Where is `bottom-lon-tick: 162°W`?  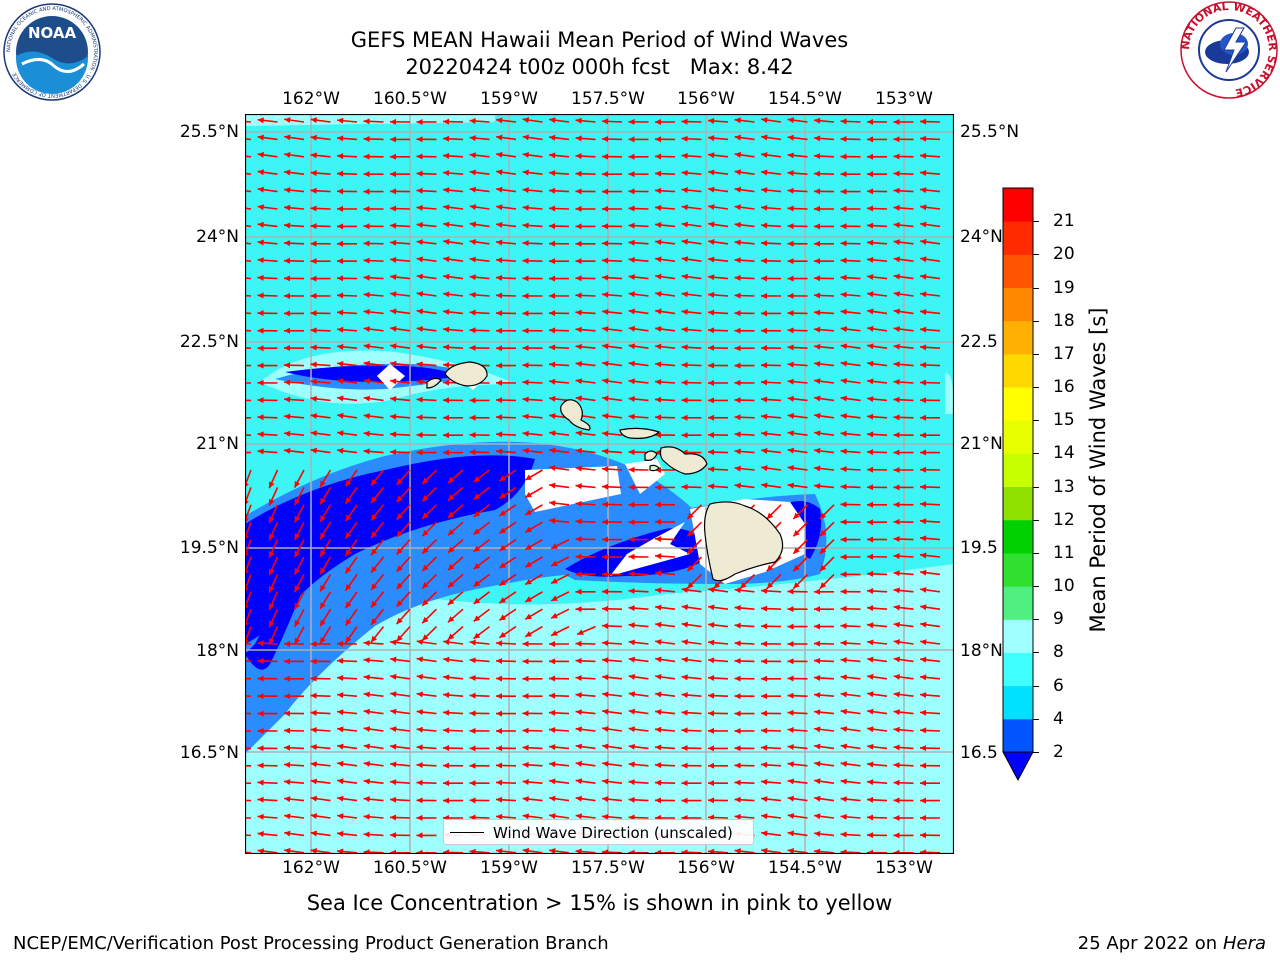
bottom-lon-tick: 162°W is located at coordinates (311, 868).